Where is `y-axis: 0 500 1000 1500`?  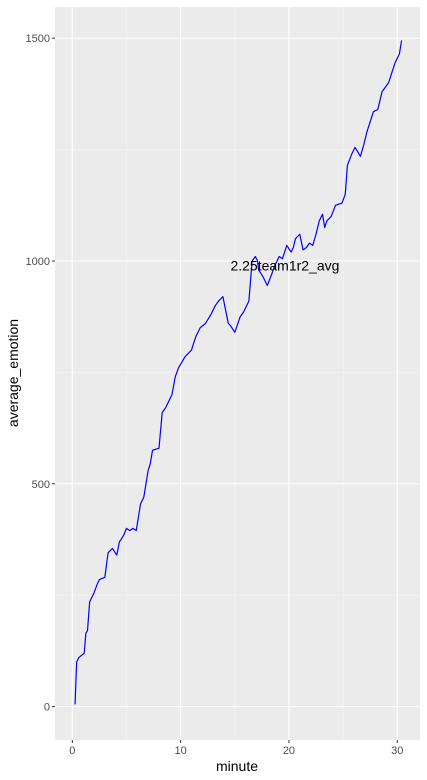 y-axis: 0 500 1000 1500 is located at coordinates (40, 373).